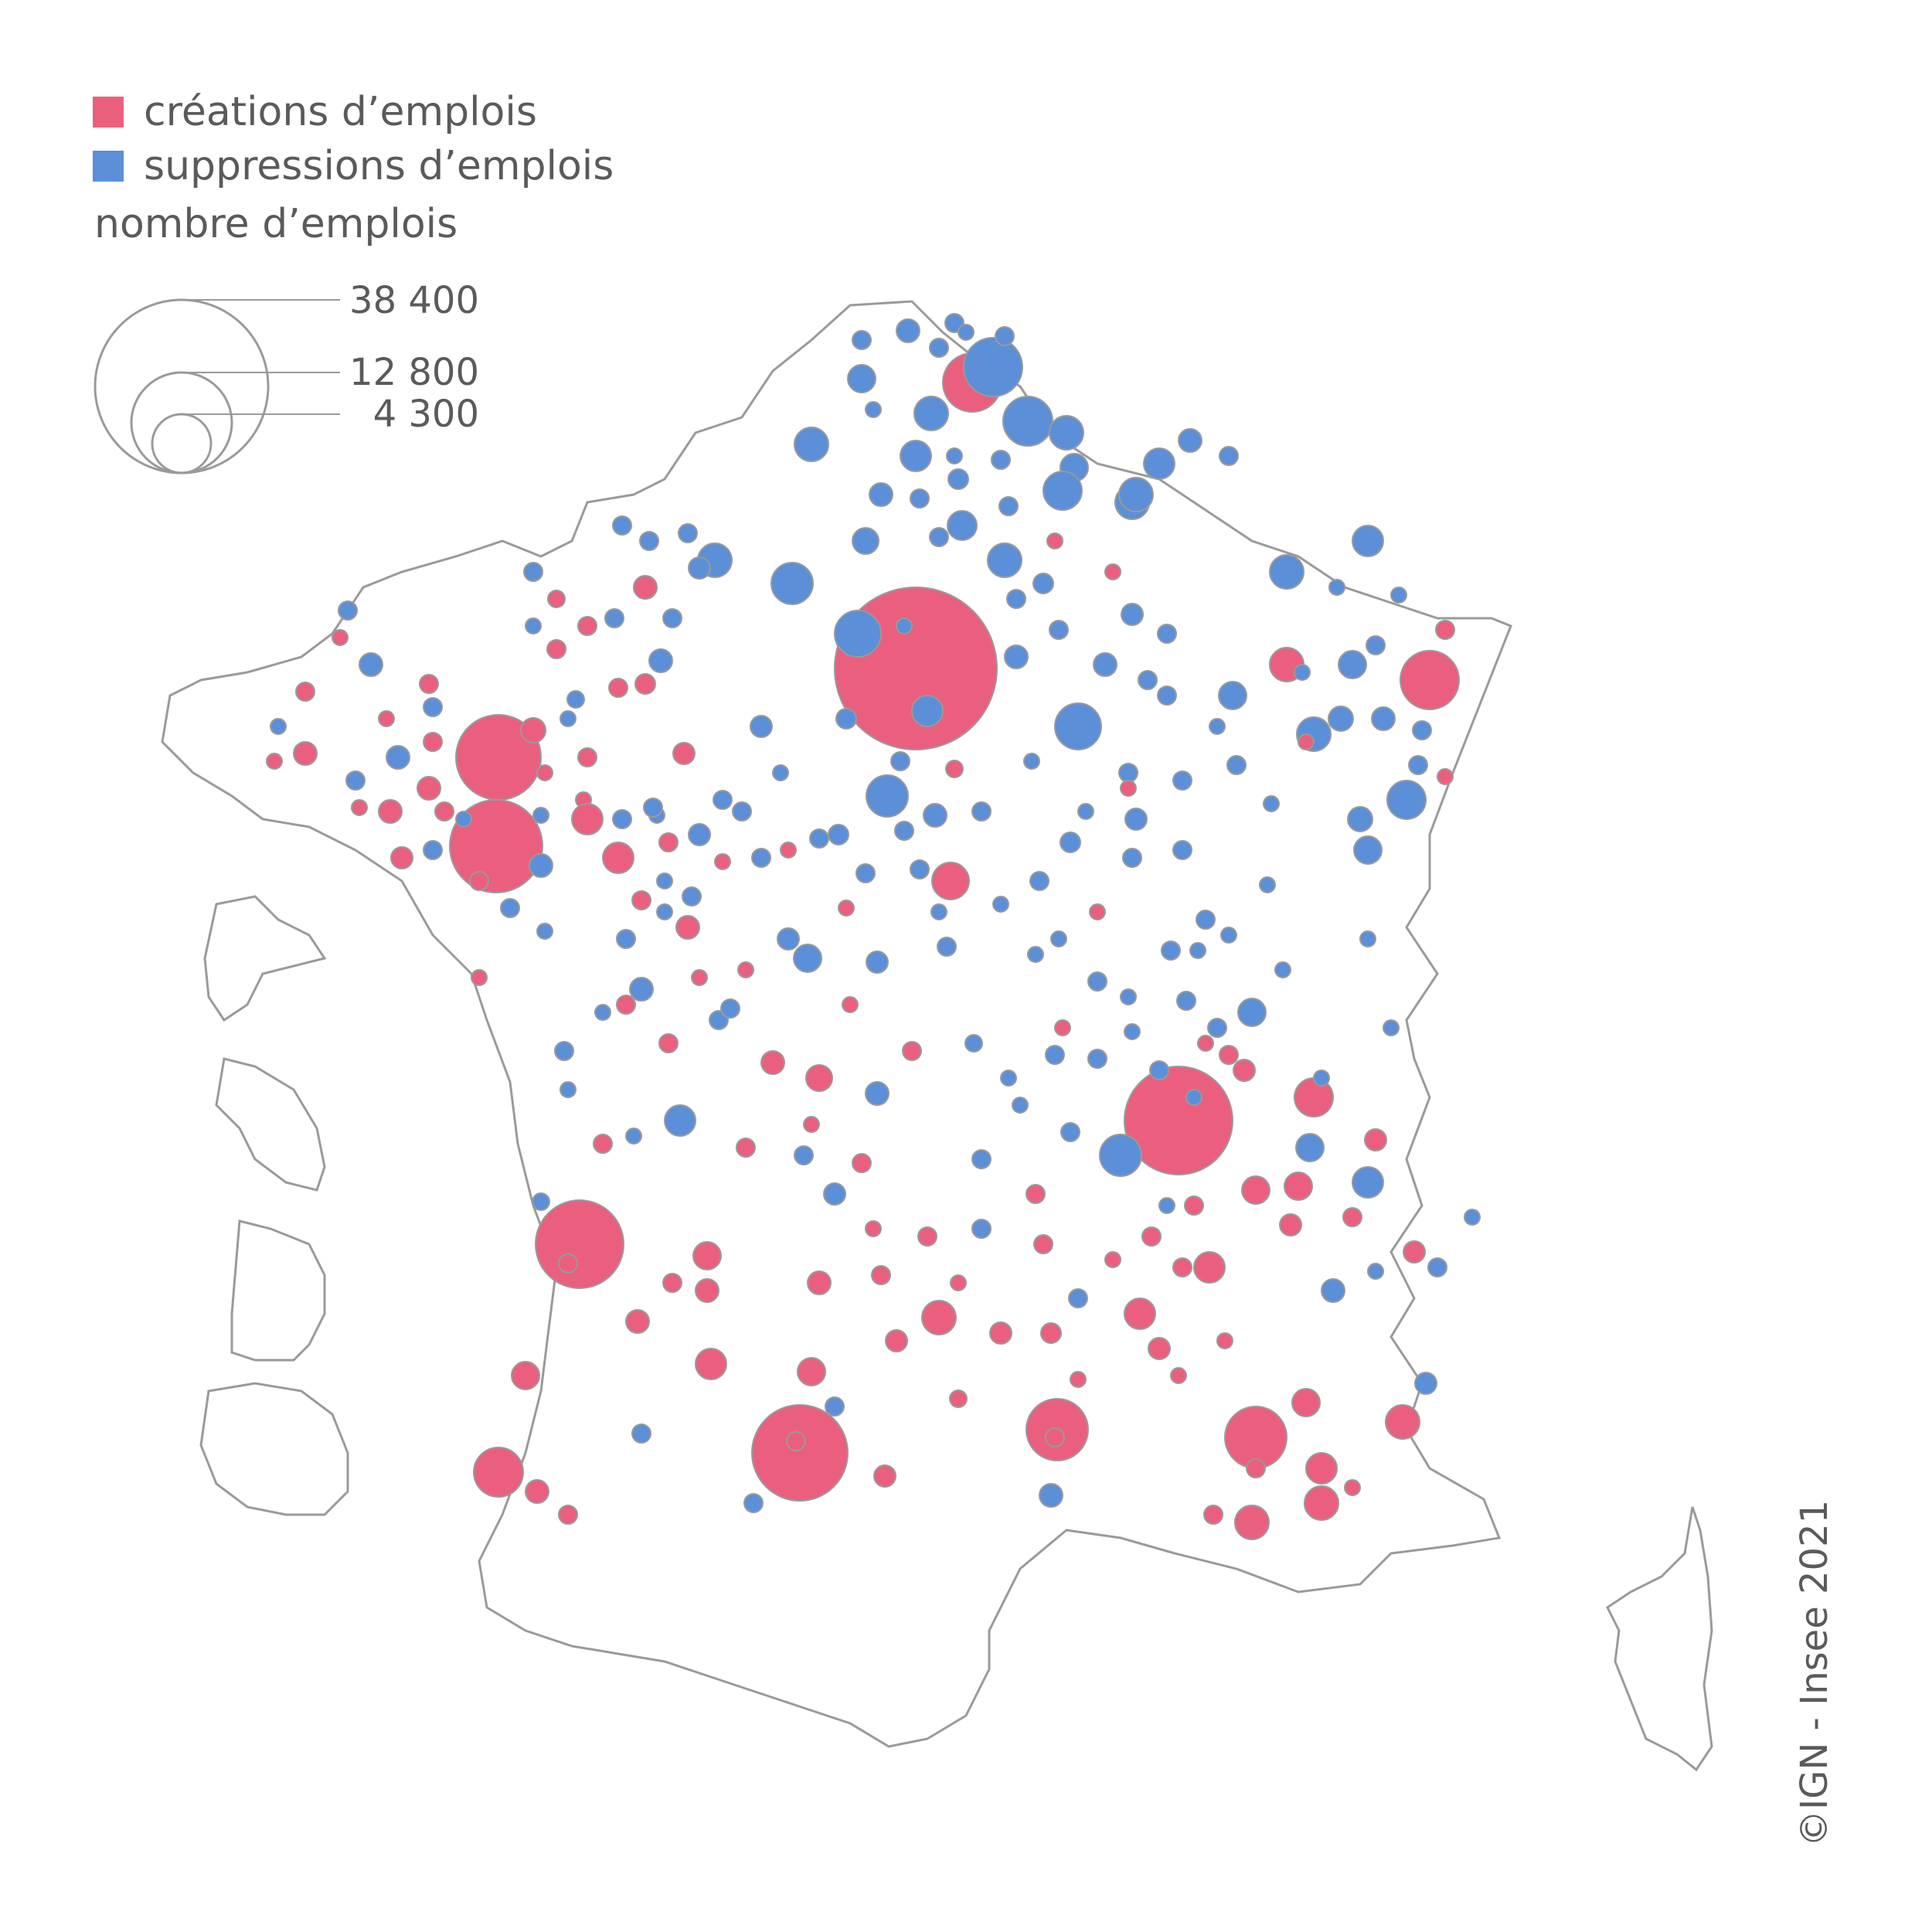  Describe the element at coordinates (276, 224) in the screenshot. I see `legend-size-title: nombre d’emplois` at that location.